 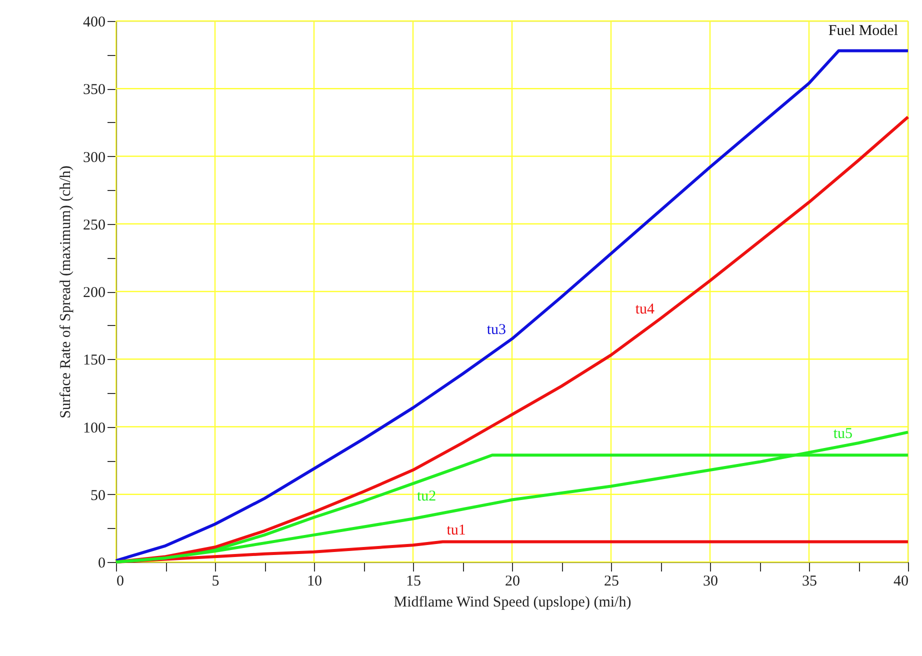 I want to click on series-label: tu1, so click(x=456, y=530).